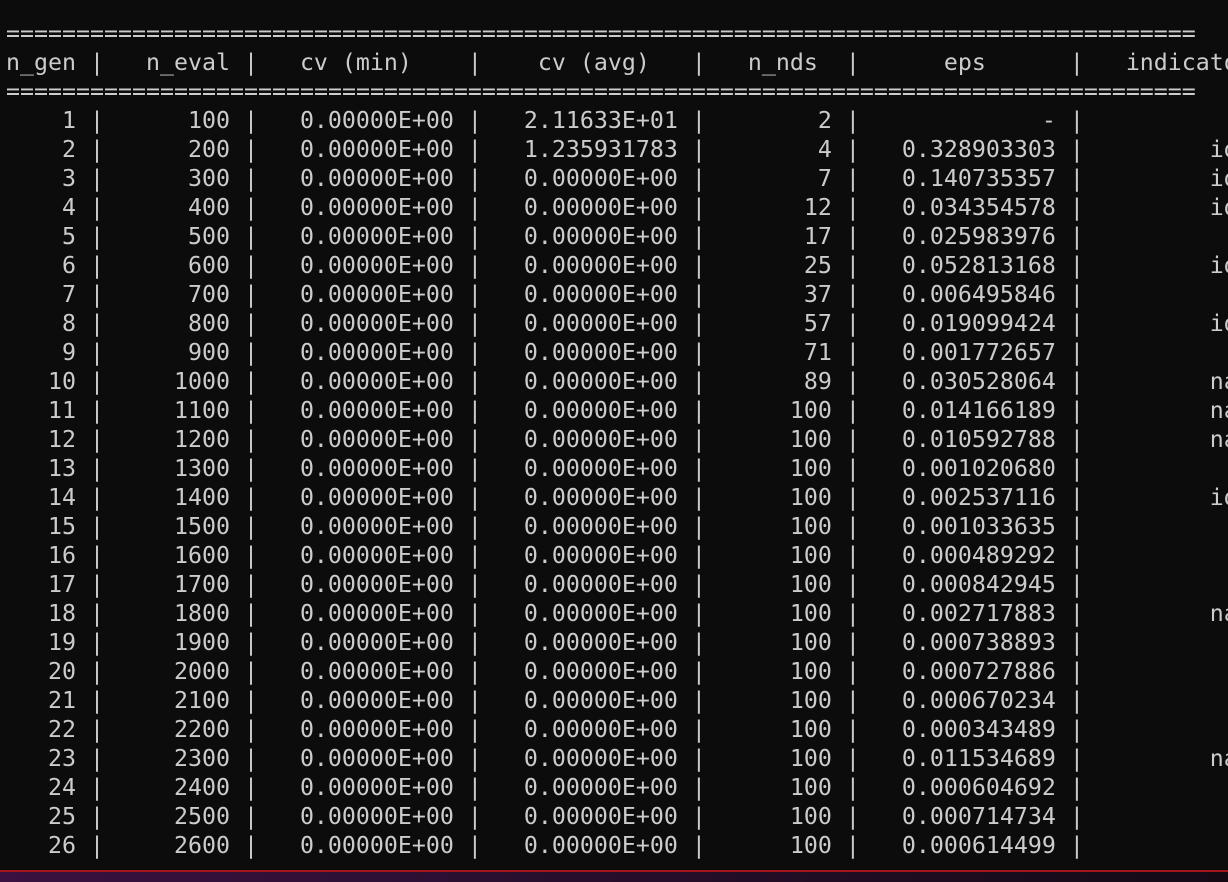 This screenshot has width=1228, height=882. Describe the element at coordinates (61, 555) in the screenshot. I see `cell-n_gen: 16` at that location.